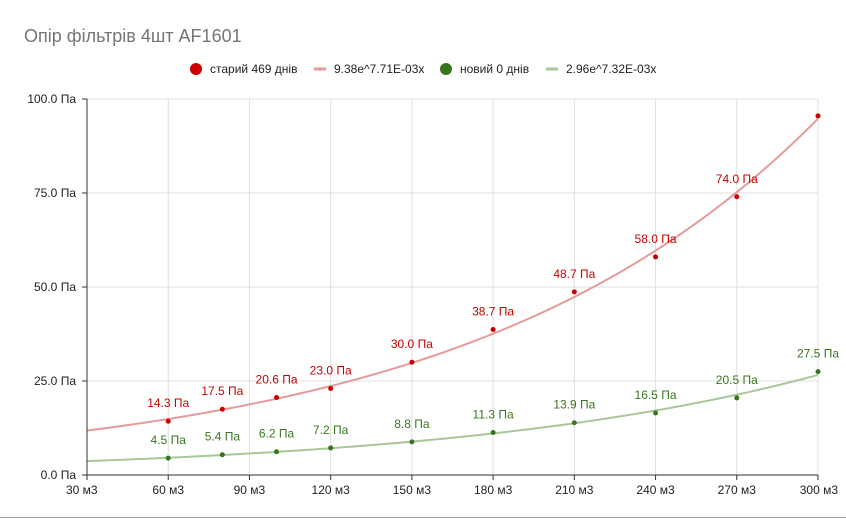 This screenshot has width=846, height=521. I want to click on data-label-new: 20.5 Па, so click(737, 380).